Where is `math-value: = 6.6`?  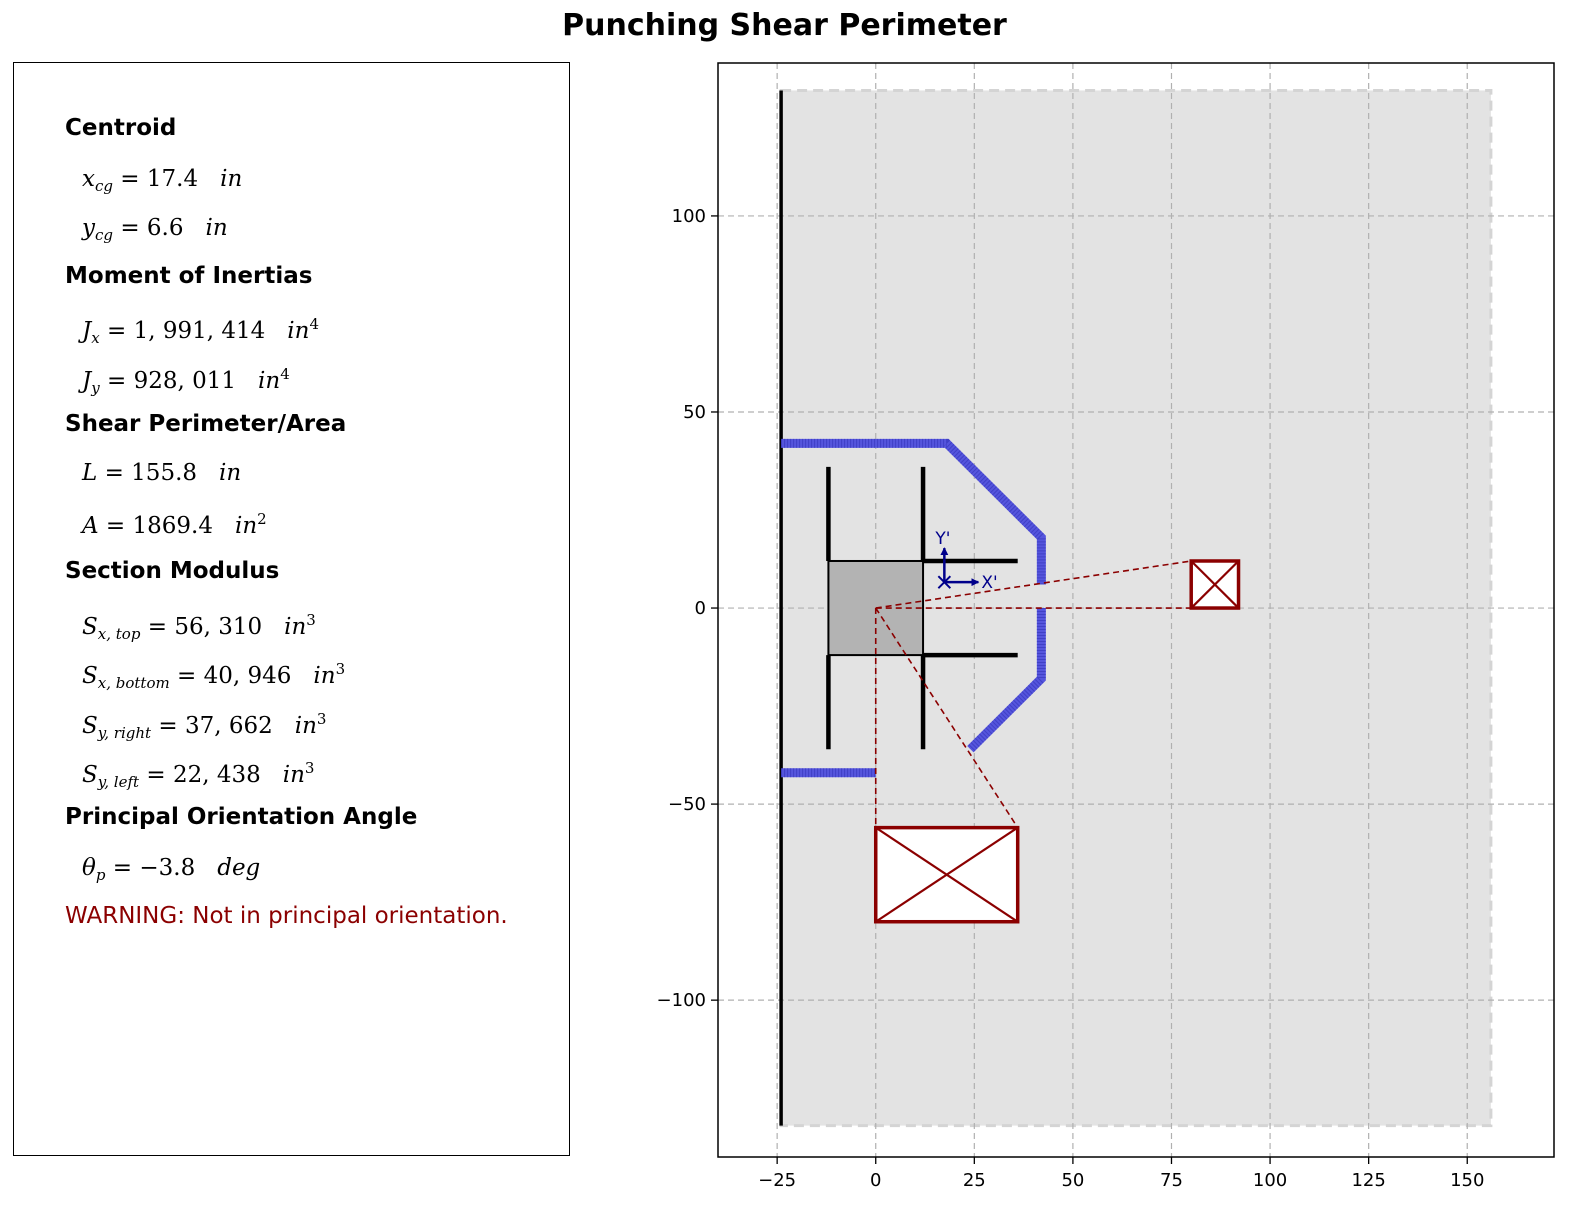 math-value: = 6.6 is located at coordinates (148, 228).